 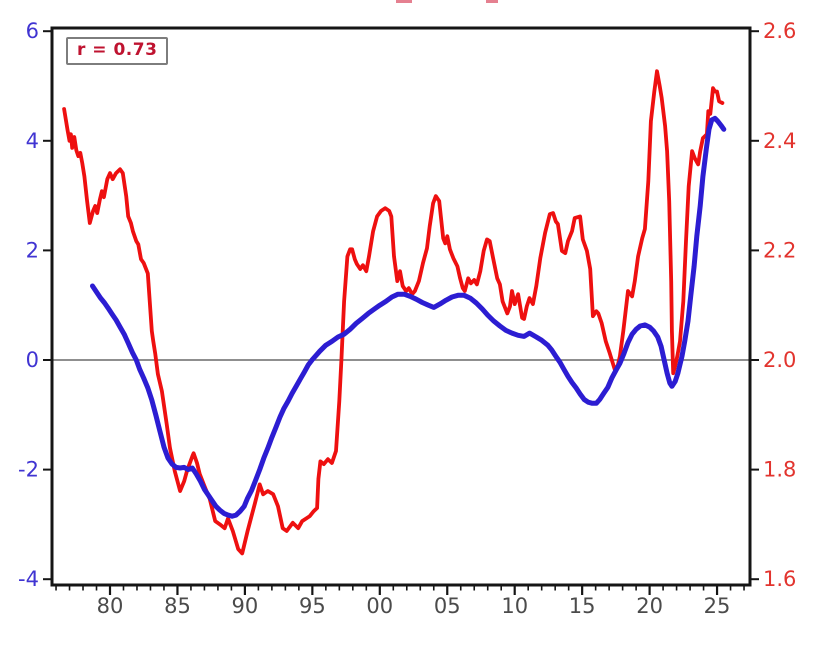 What do you see at coordinates (779, 360) in the screenshot?
I see `right-axis-tick-label: 2.0` at bounding box center [779, 360].